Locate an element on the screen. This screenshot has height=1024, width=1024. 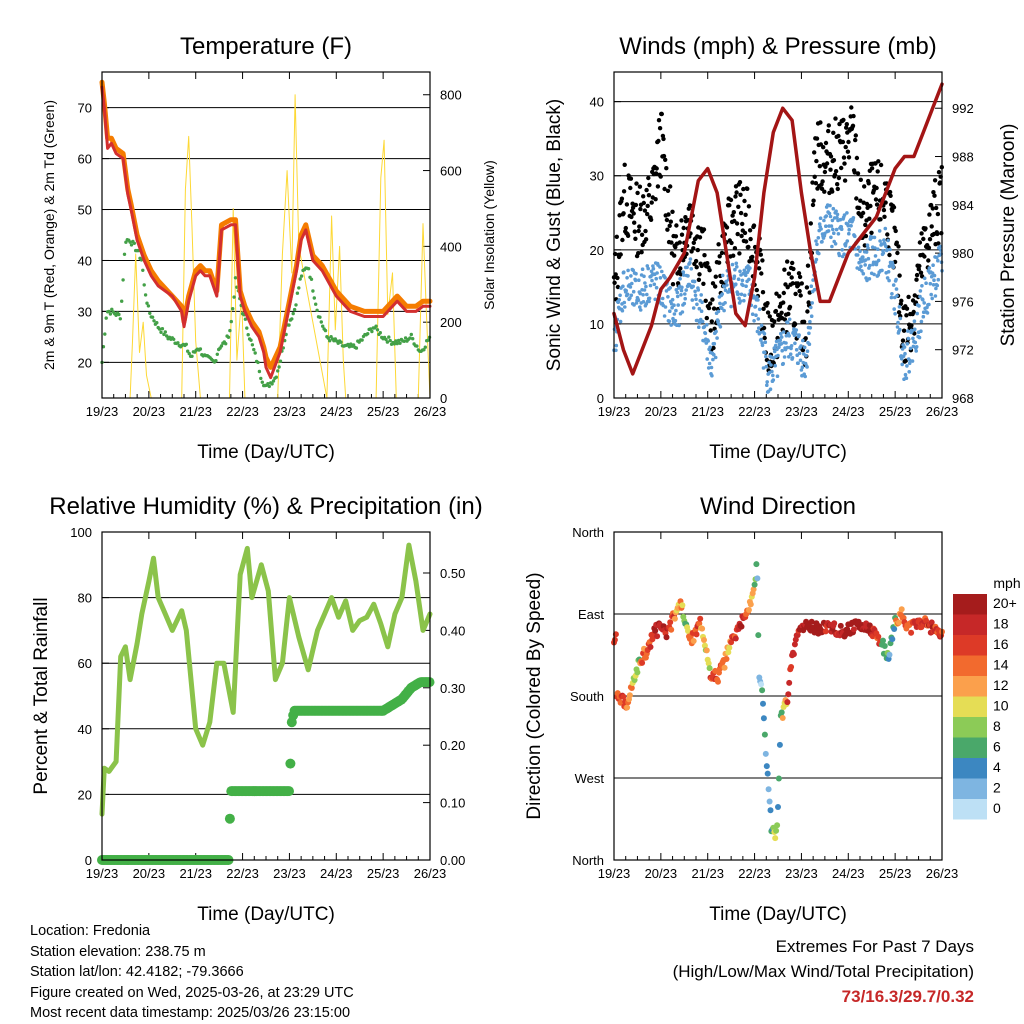
colorbar-swatch is located at coordinates (970, 788).